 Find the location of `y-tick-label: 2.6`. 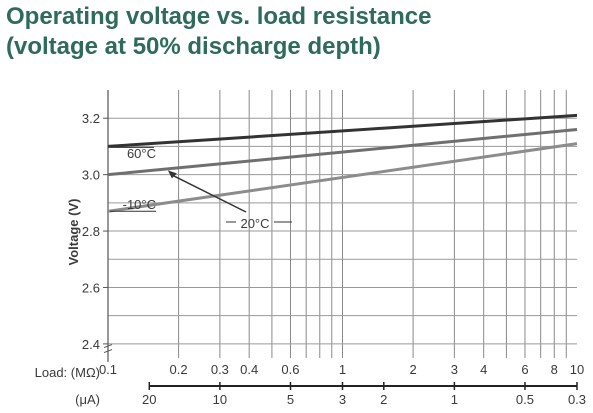

y-tick-label: 2.6 is located at coordinates (91, 287).